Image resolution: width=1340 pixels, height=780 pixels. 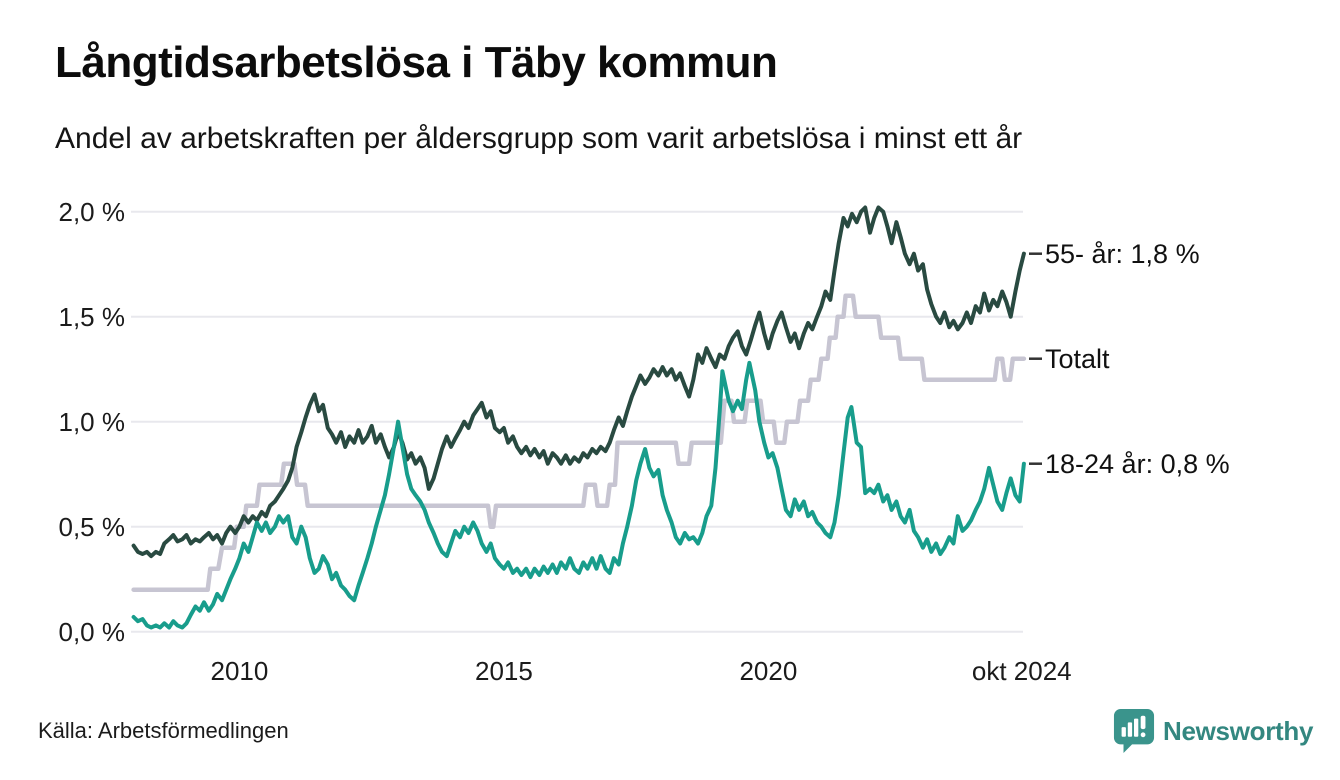 What do you see at coordinates (503, 671) in the screenshot?
I see `x-tick-label: 2015` at bounding box center [503, 671].